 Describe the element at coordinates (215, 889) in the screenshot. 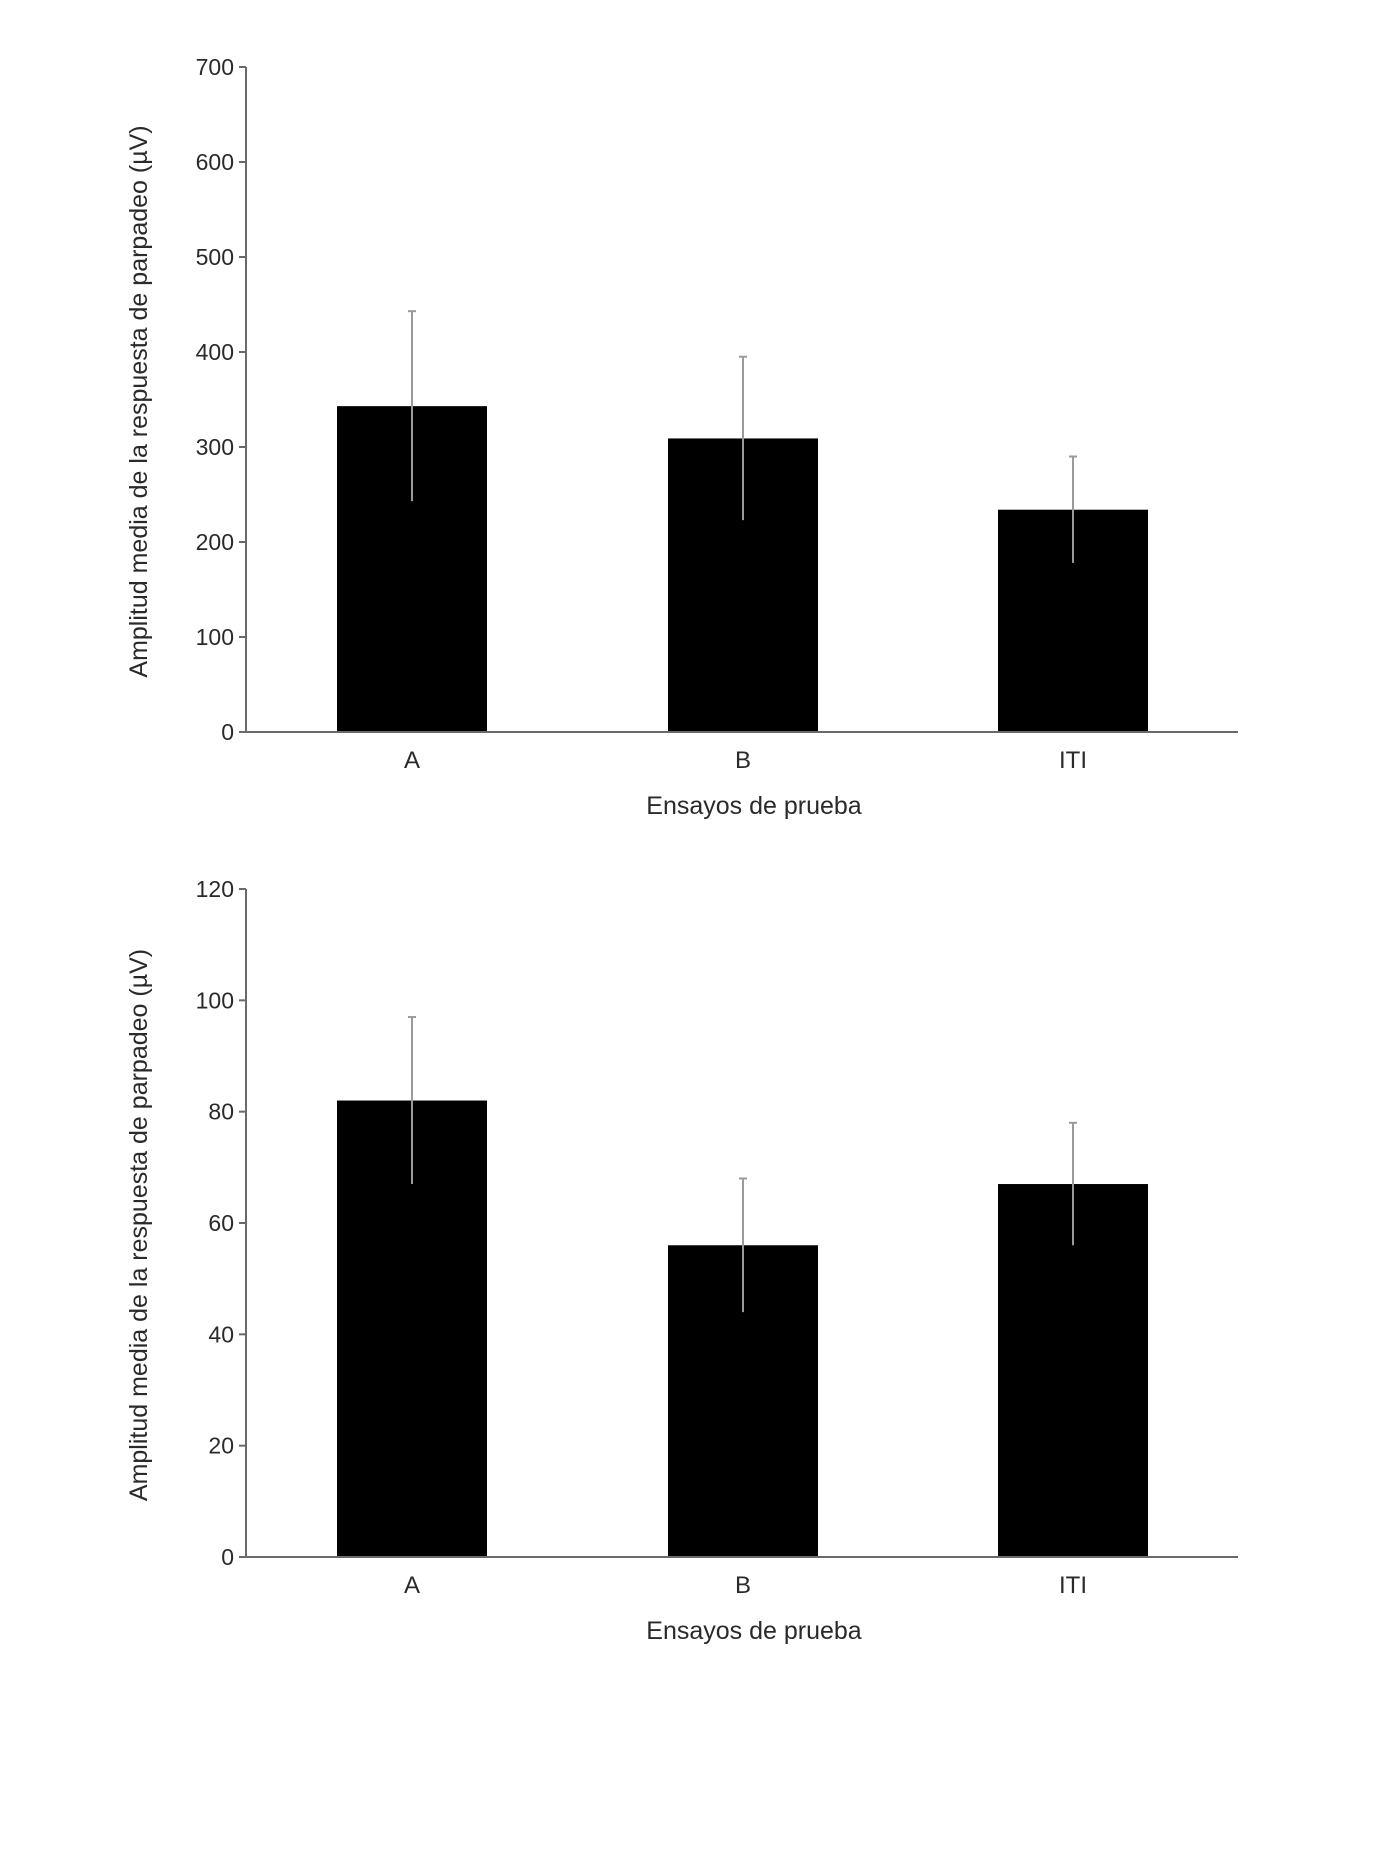

I see `y-tick-label: 120` at that location.